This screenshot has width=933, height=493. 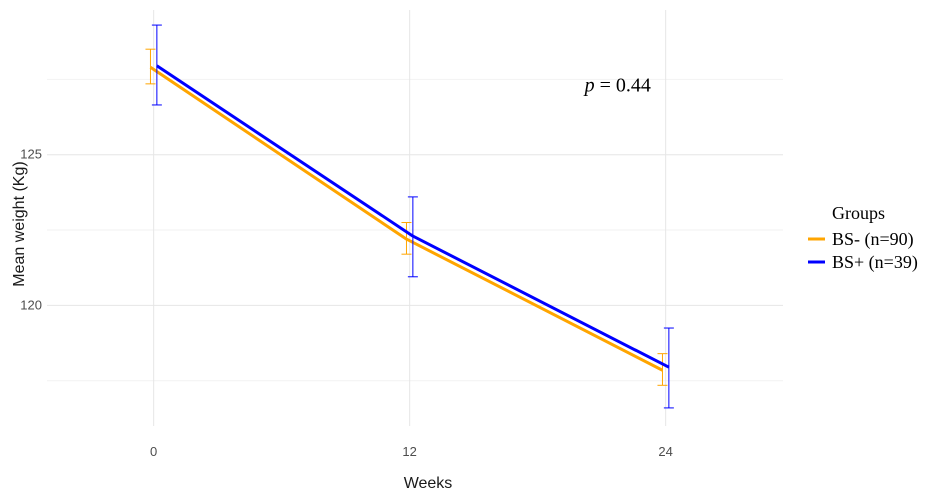 What do you see at coordinates (873, 239) in the screenshot?
I see `legend-label: BS- (n=90)` at bounding box center [873, 239].